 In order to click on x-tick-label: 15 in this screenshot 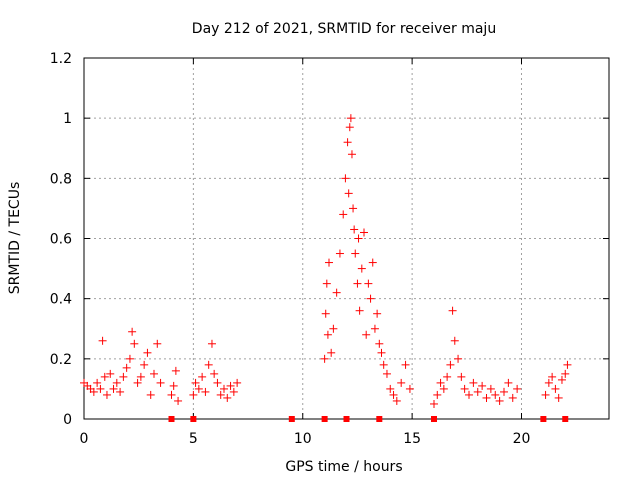, I will do `click(412, 439)`.